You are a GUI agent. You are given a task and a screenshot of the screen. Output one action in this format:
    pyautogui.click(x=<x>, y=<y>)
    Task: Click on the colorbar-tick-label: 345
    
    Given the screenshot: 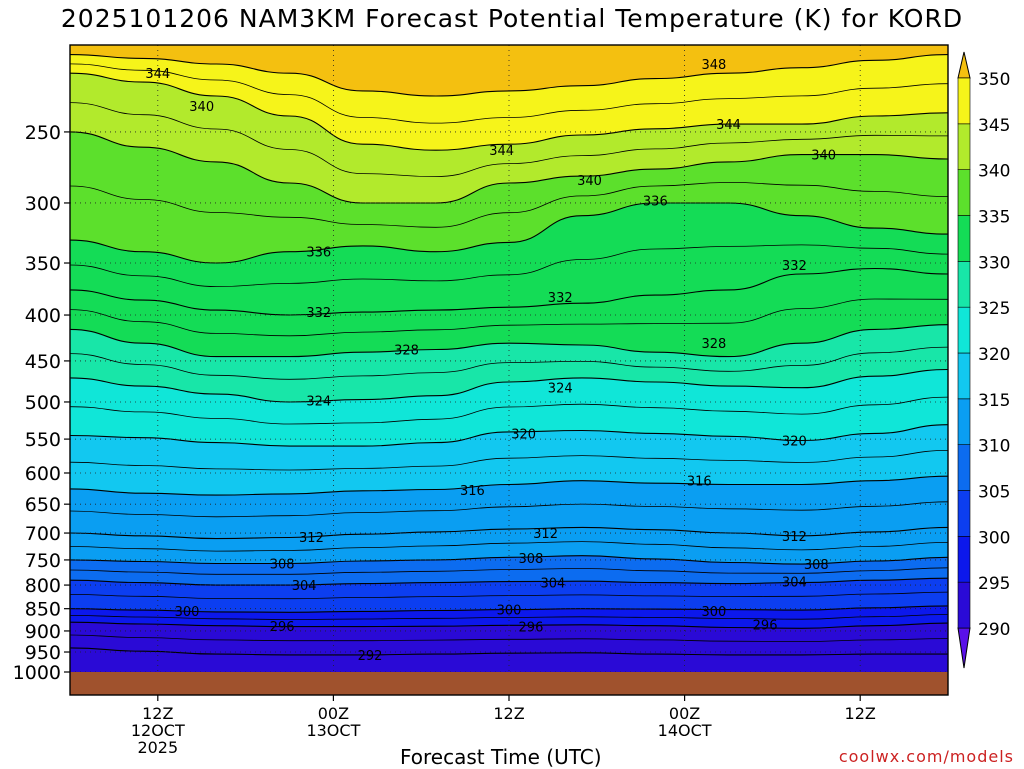 What is the action you would take?
    pyautogui.click(x=994, y=126)
    